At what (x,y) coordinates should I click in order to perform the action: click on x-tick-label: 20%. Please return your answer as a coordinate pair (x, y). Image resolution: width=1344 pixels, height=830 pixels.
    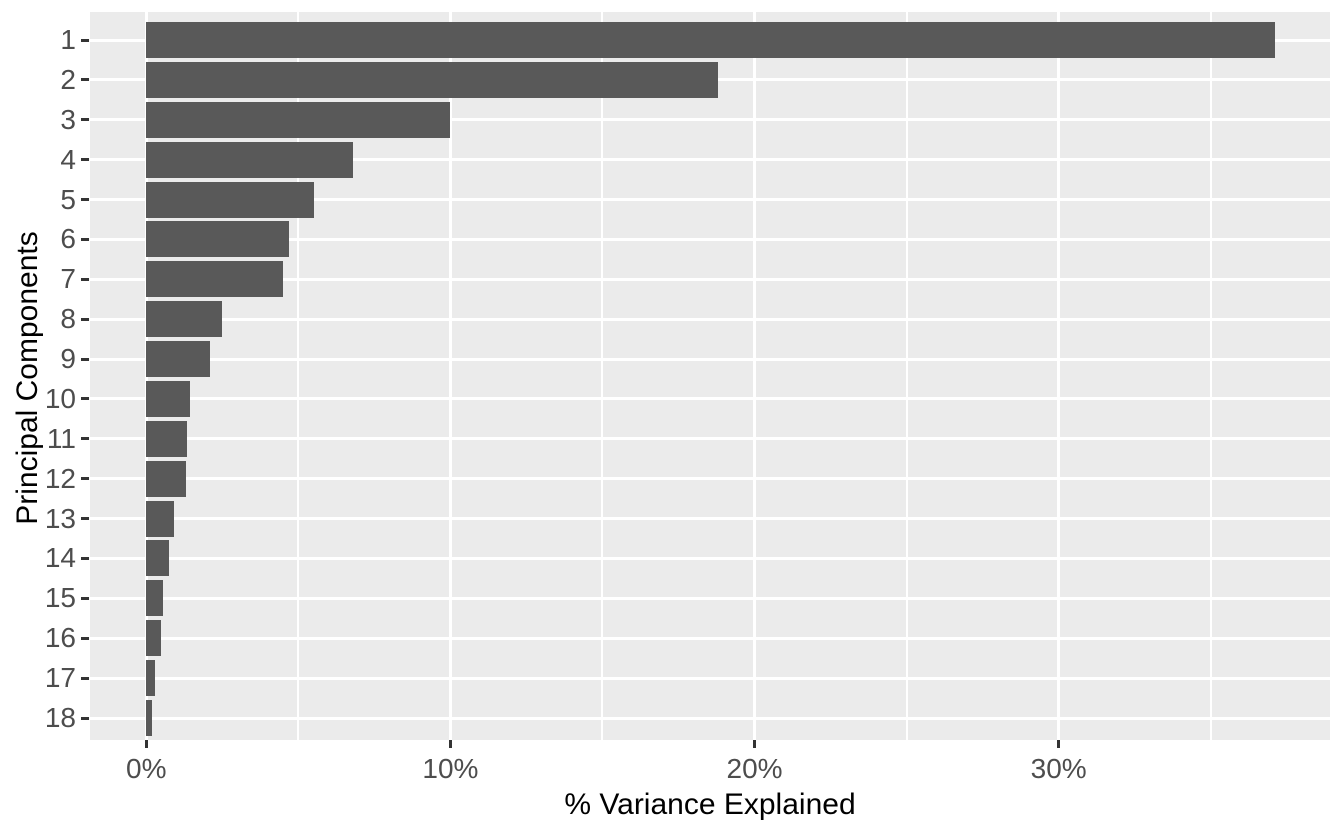
    Looking at the image, I should click on (754, 768).